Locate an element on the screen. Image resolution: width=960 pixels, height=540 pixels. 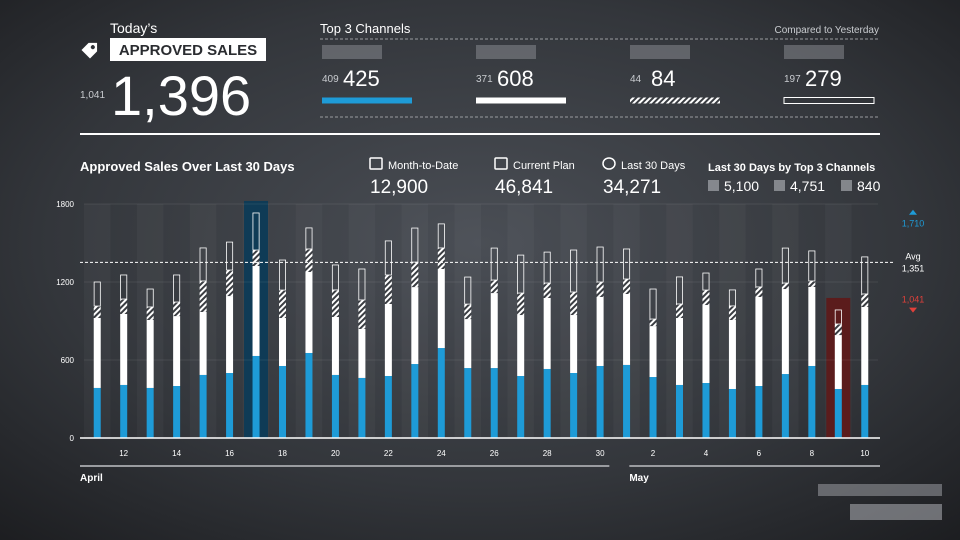
average-label: Avg is located at coordinates (912, 256).